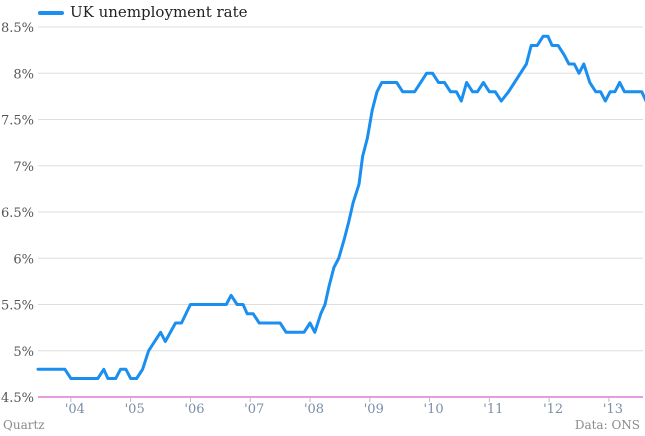 The image size is (645, 436). I want to click on y-tick-label: 6%, so click(23, 259).